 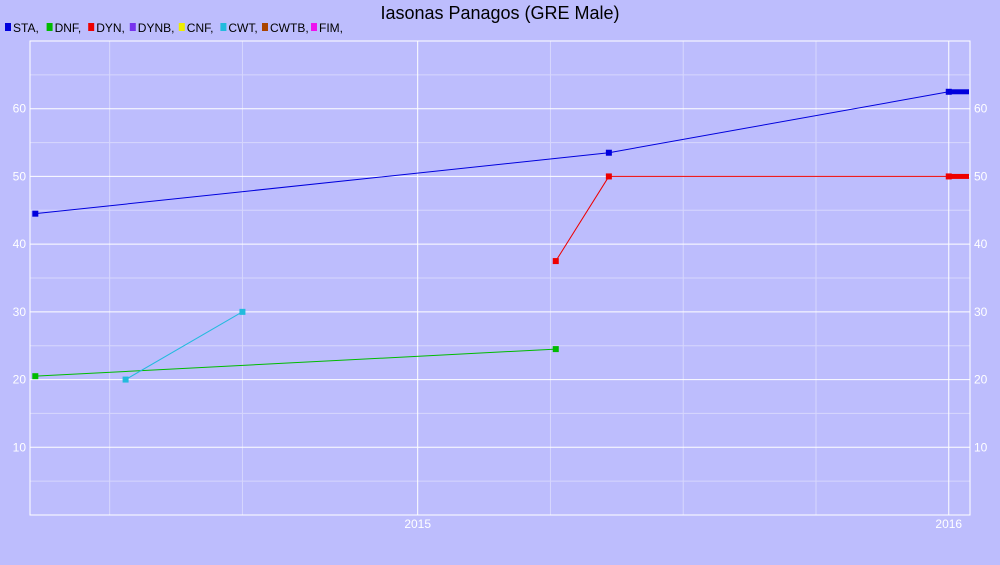 I want to click on series-line-dnf, so click(x=295, y=362).